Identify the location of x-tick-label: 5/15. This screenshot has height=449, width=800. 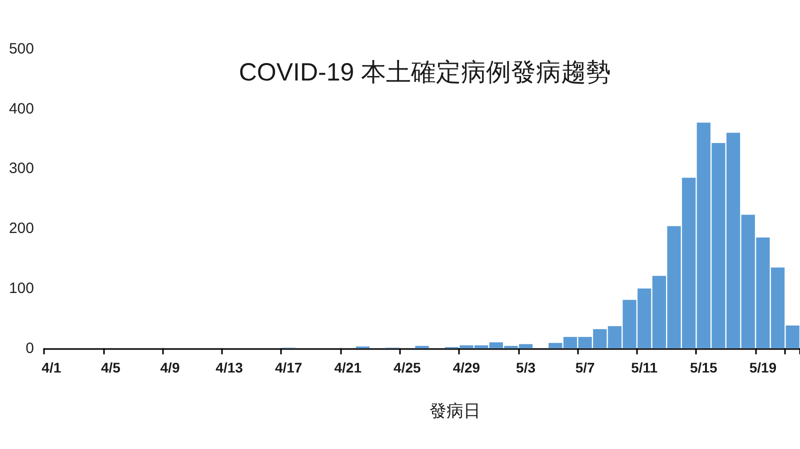
(704, 367).